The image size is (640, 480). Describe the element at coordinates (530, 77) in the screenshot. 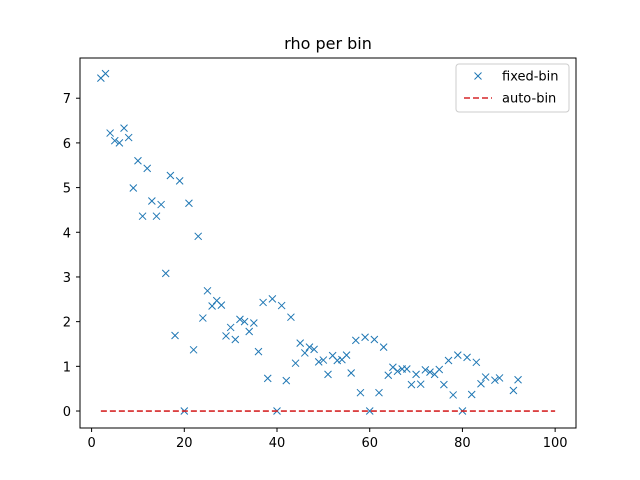

I see `legend-label-0: fixed-bin` at that location.